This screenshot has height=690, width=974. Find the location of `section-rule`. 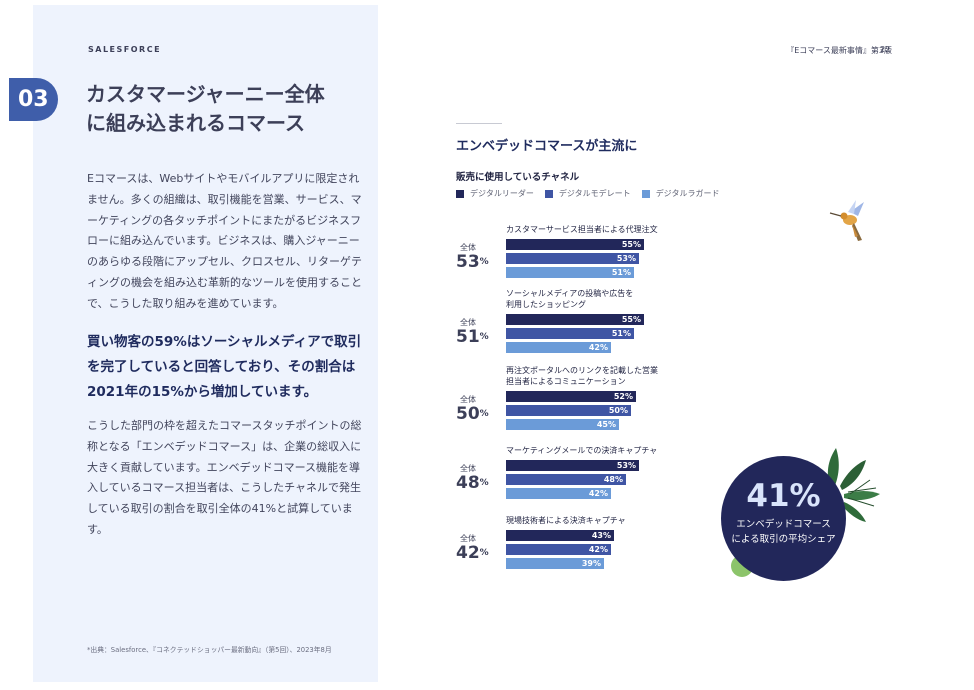

section-rule is located at coordinates (479, 123).